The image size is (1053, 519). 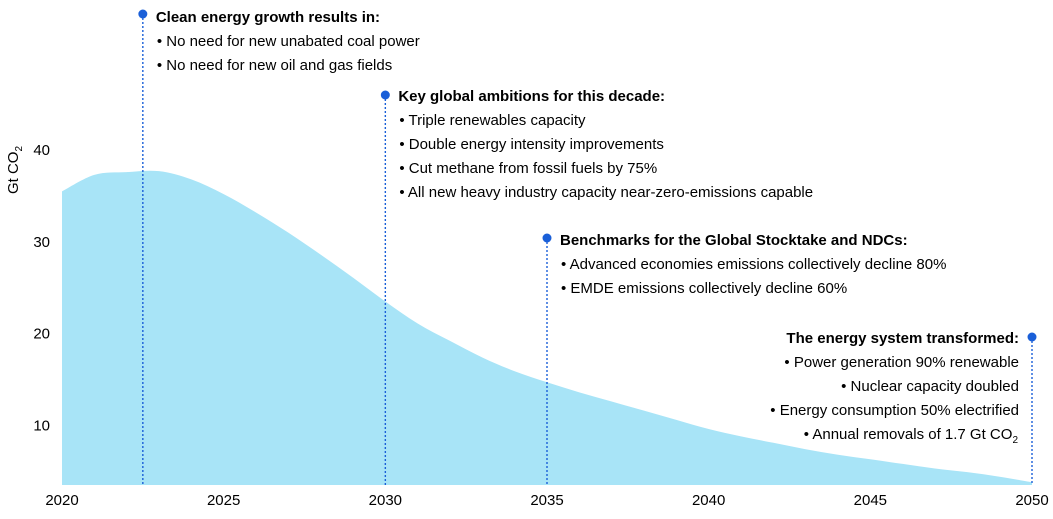 I want to click on annotation-item: • Power generation 90% renewable, so click(x=901, y=362).